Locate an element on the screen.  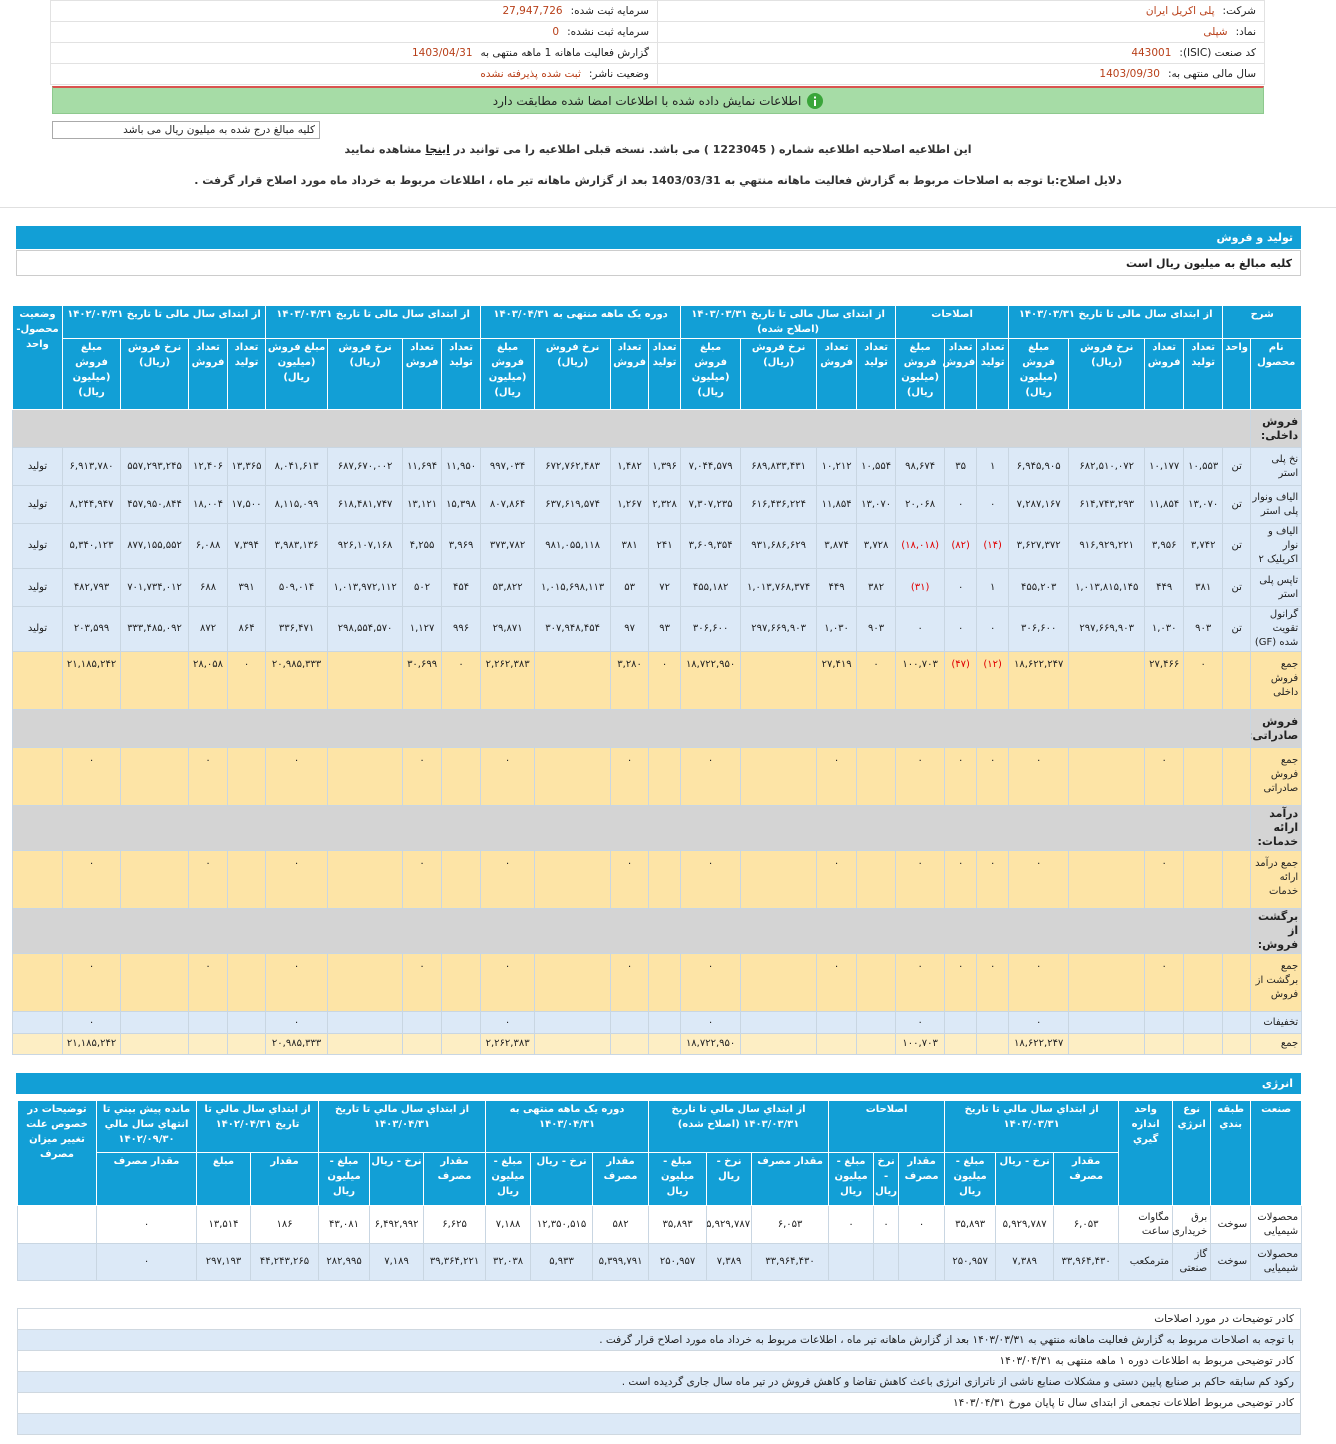
info-cell: وضعیت ناشر: ثبت شده پذیرفته نشده is located at coordinates (354, 74).